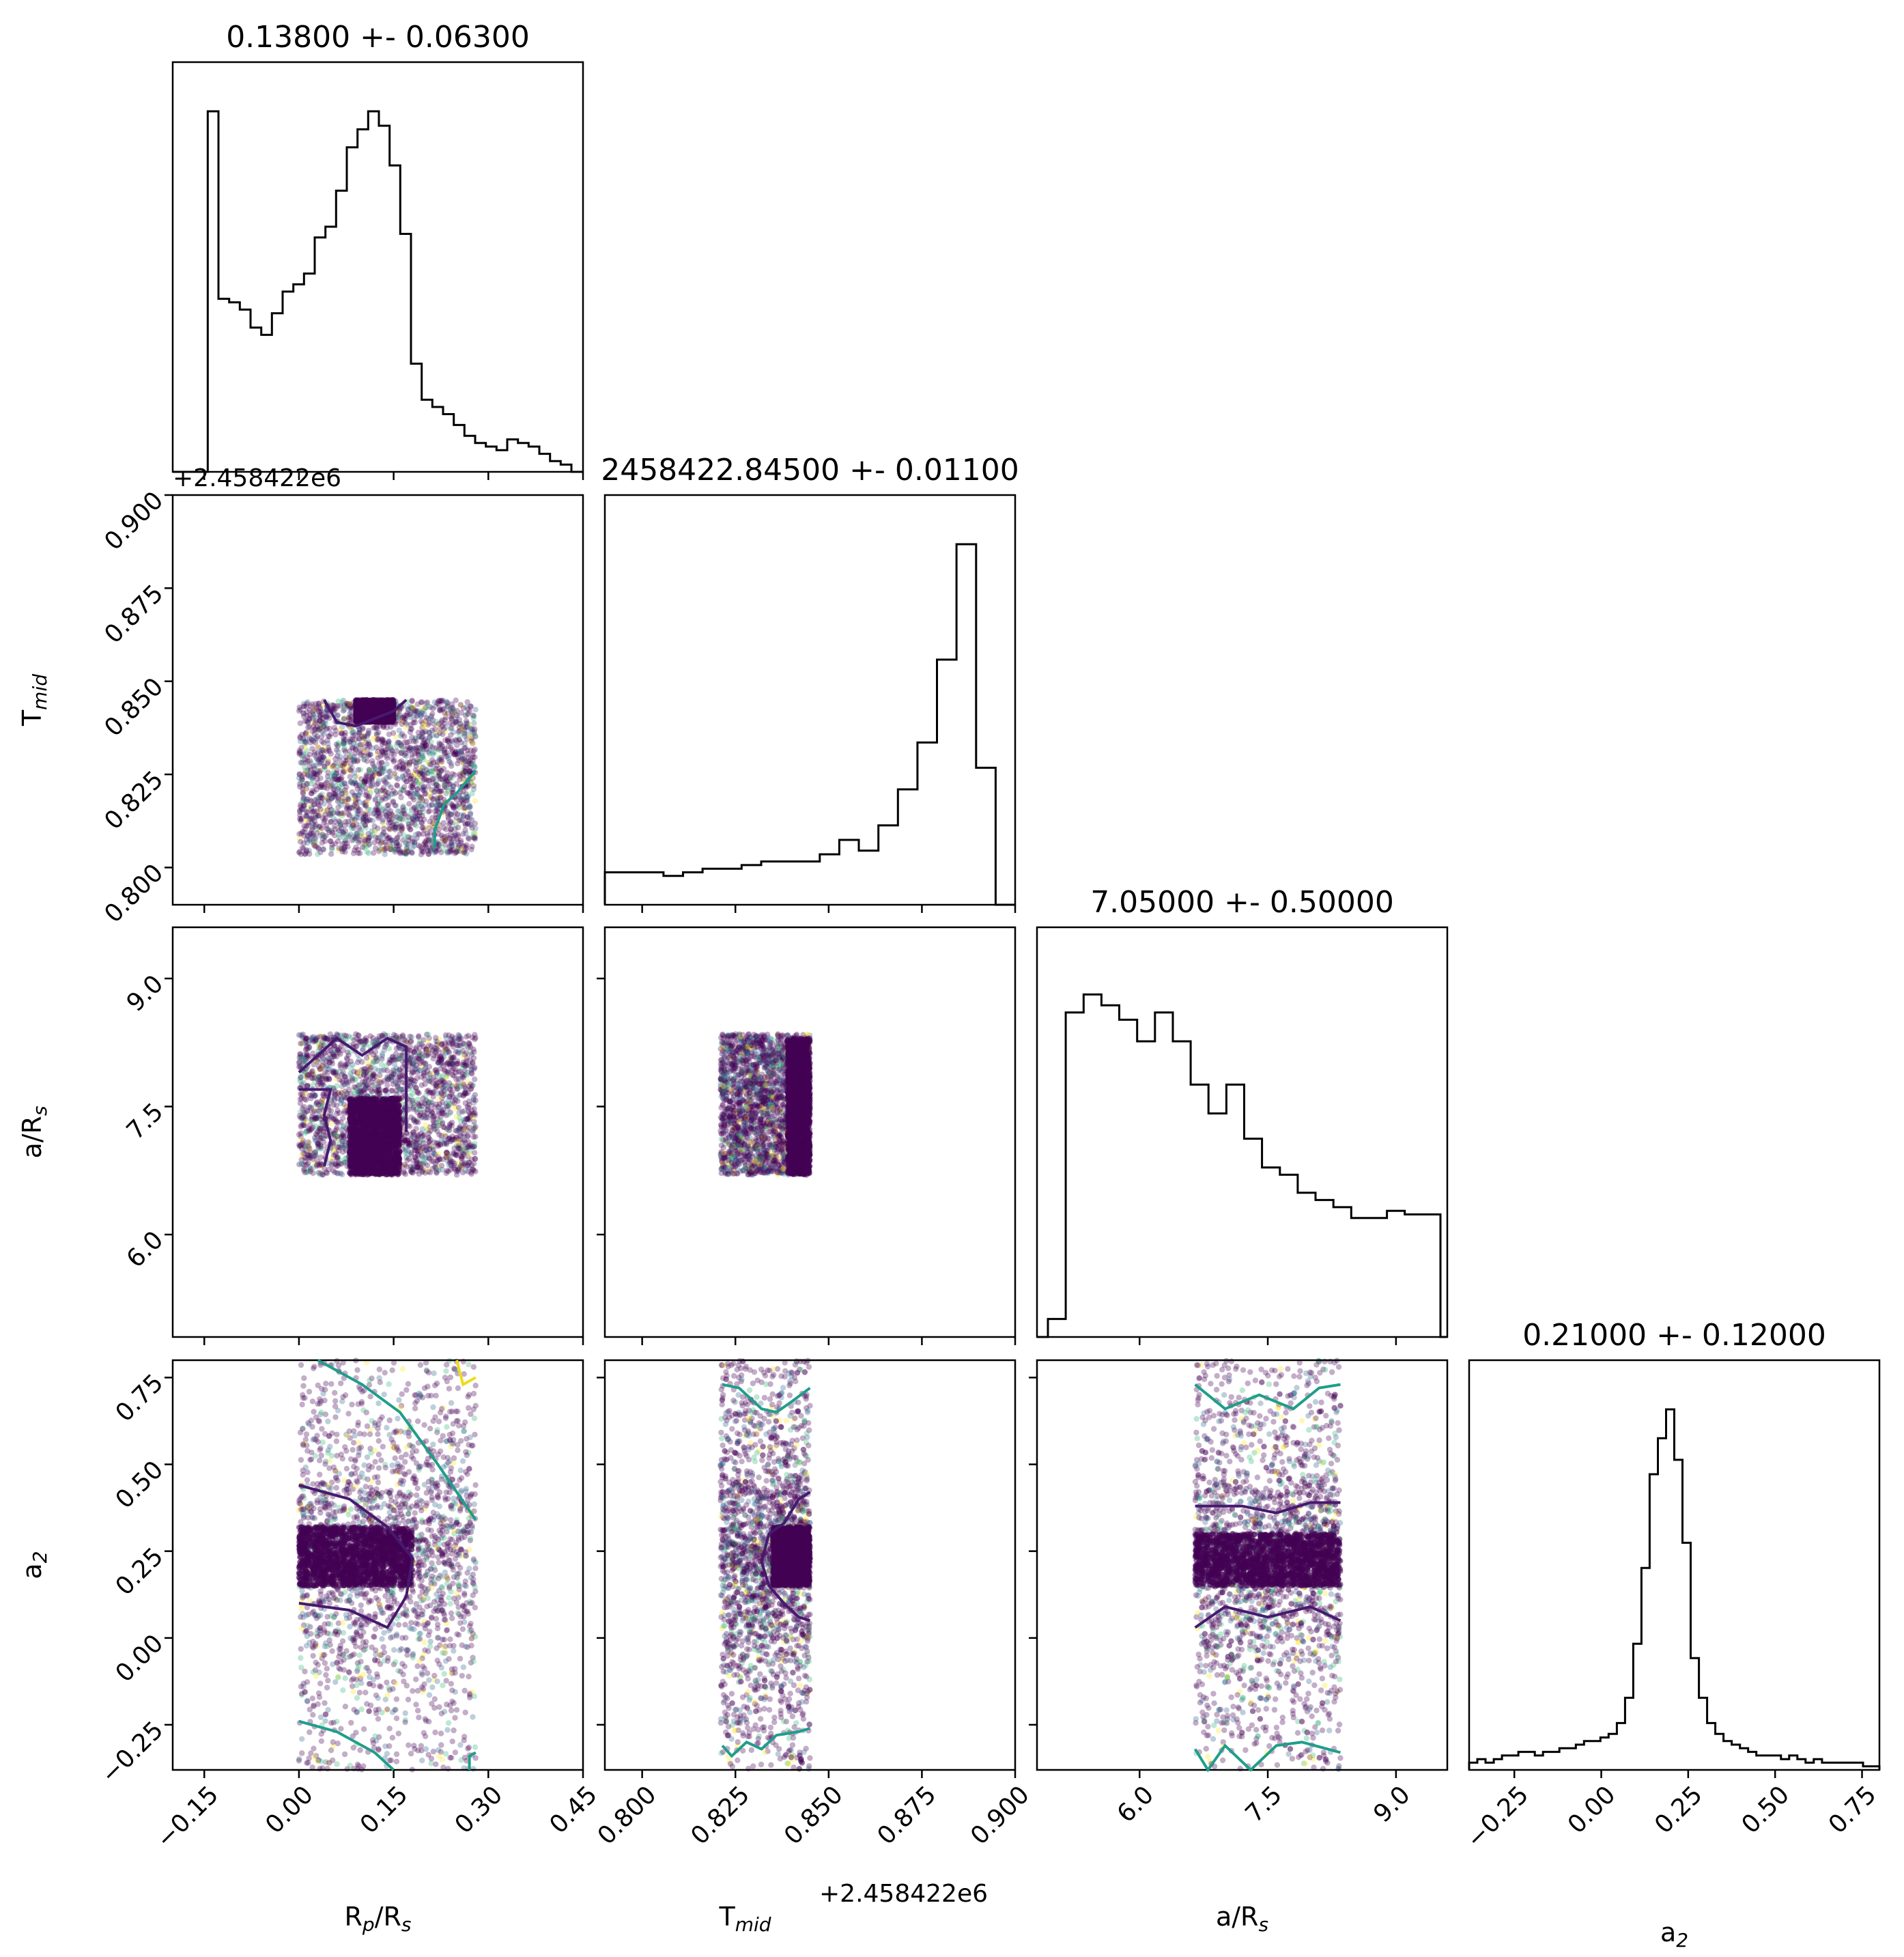 The image size is (1904, 1957). What do you see at coordinates (1391, 1804) in the screenshot?
I see `x-tick-label: 9.0` at bounding box center [1391, 1804].